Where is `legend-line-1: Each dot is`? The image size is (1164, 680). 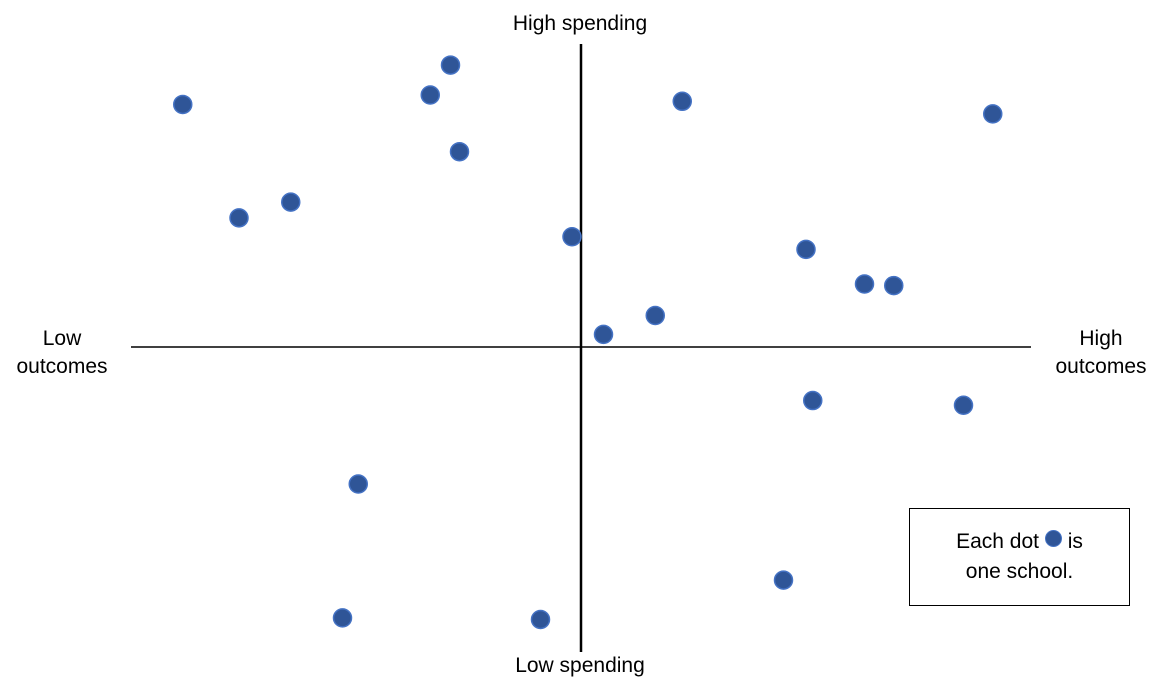 legend-line-1: Each dot is is located at coordinates (1019, 542).